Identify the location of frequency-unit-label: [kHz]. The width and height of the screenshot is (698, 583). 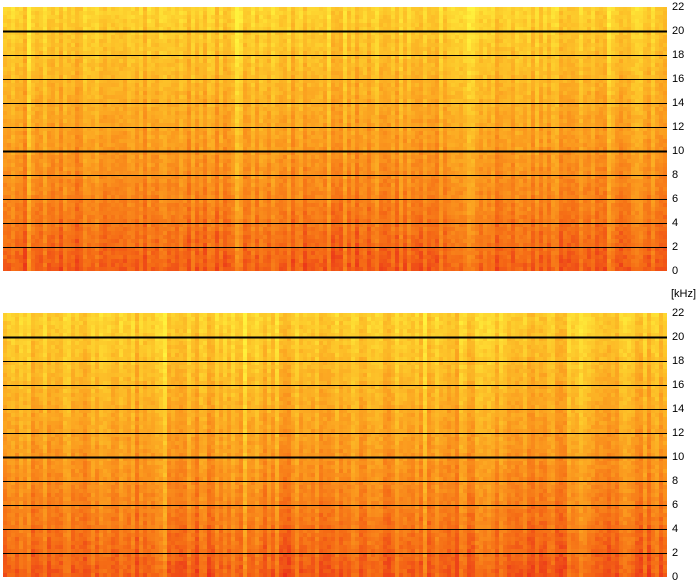
(683, 294).